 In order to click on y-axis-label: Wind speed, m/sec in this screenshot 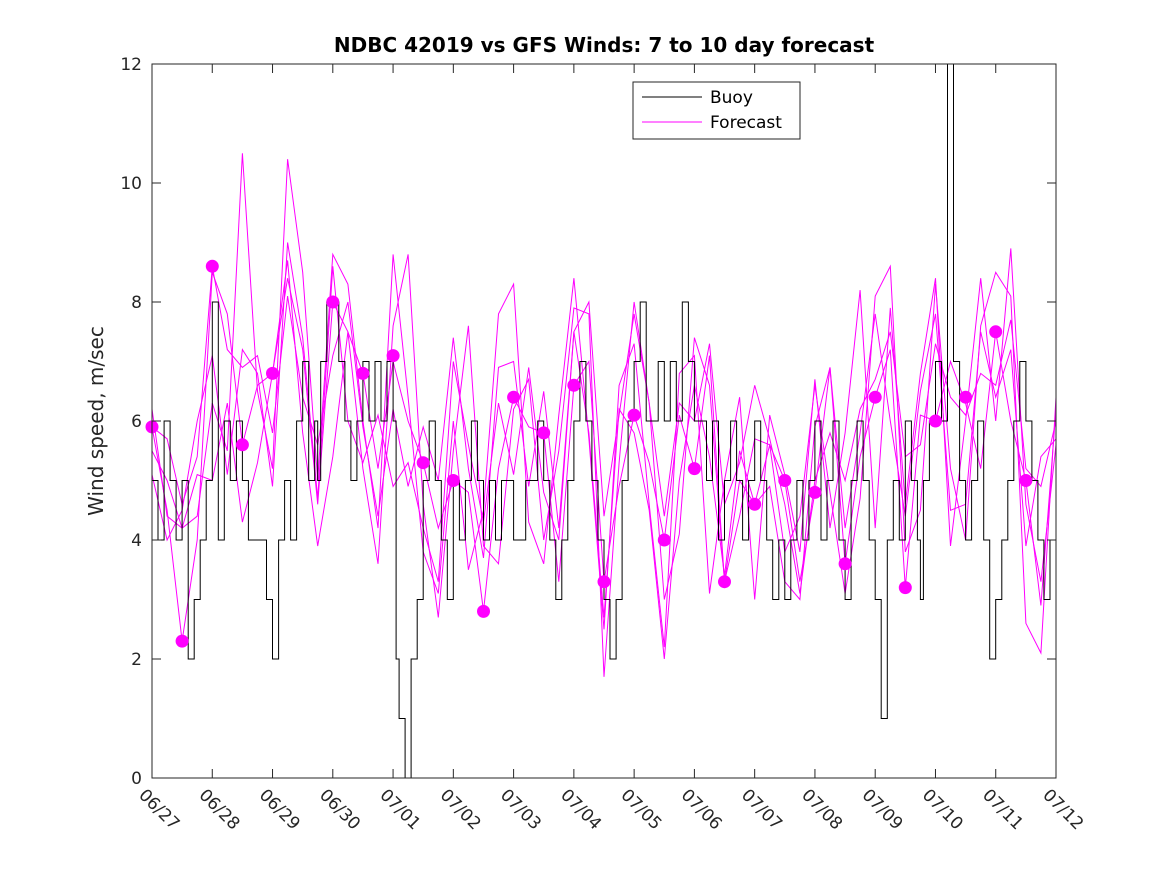, I will do `click(96, 421)`.